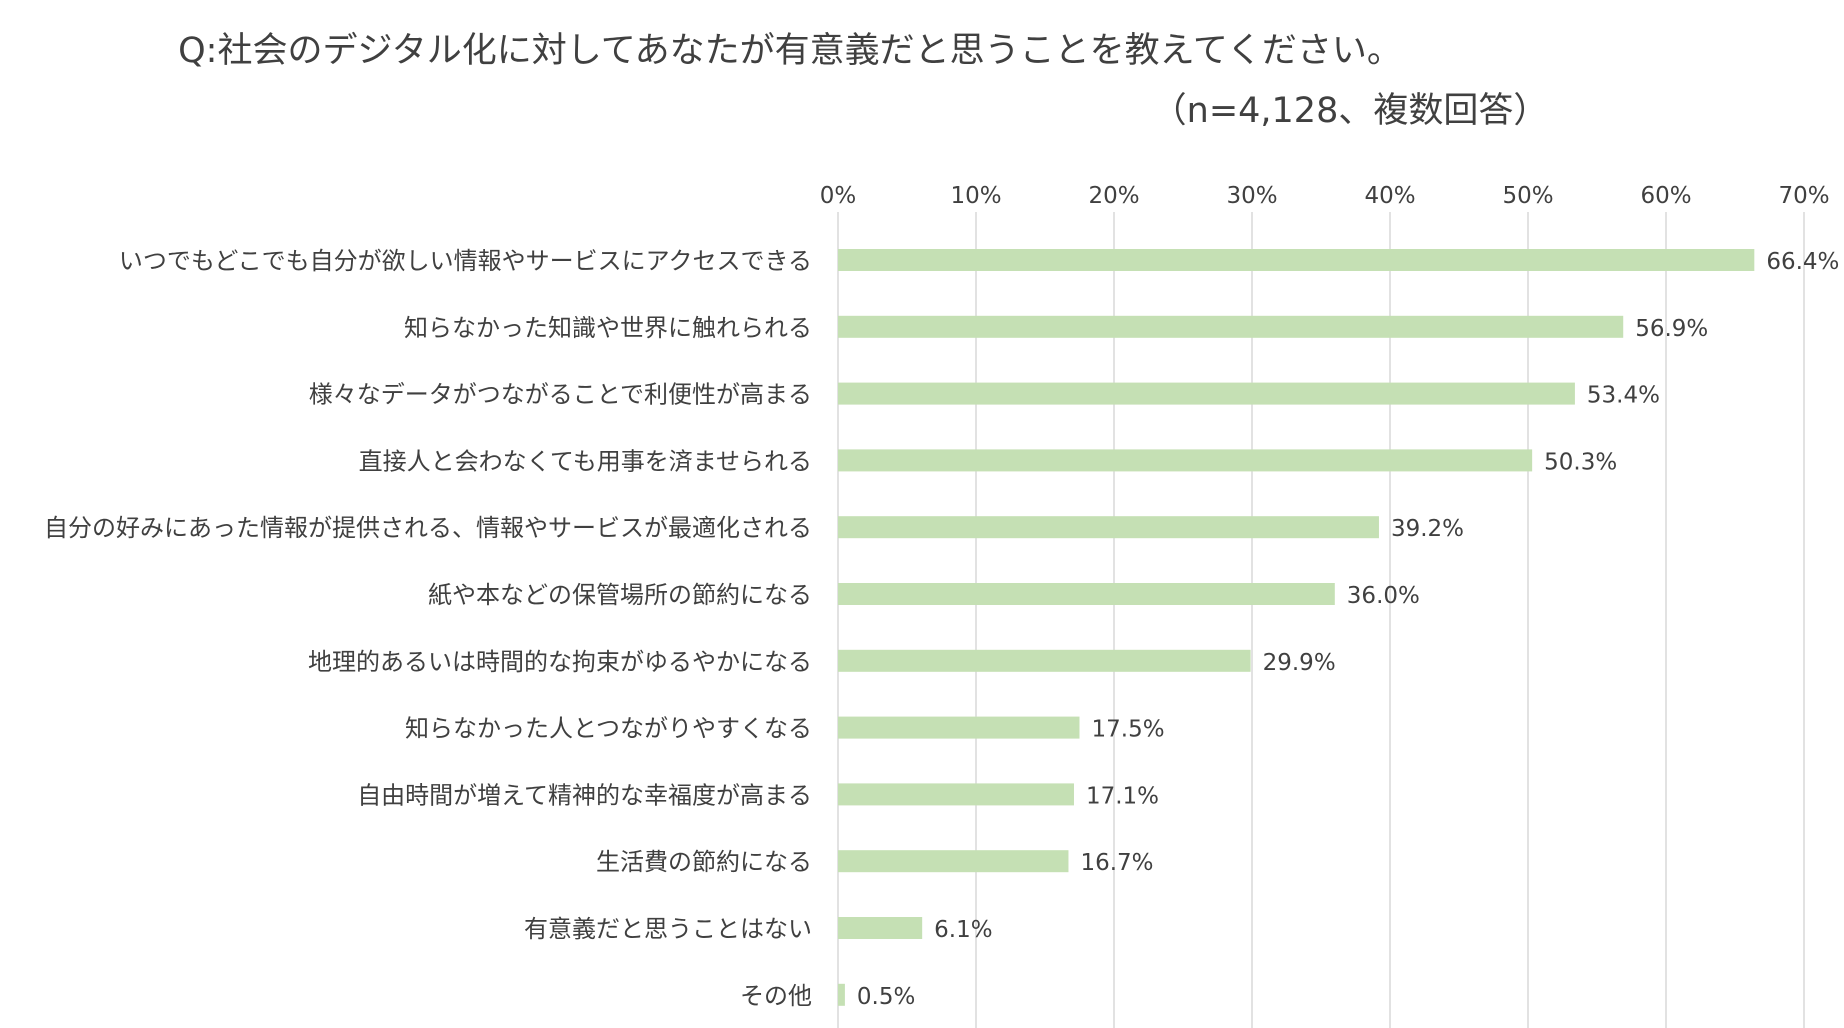 The height and width of the screenshot is (1028, 1844). What do you see at coordinates (790, 51) in the screenshot?
I see `chart-title: Q:社会のデジタル化に対してあなたが有意義だと思うことを教えてください。` at bounding box center [790, 51].